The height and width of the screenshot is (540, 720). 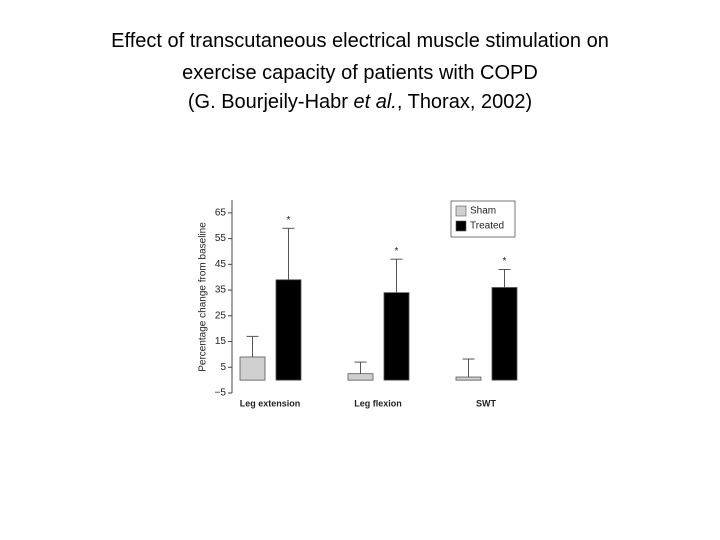 I want to click on y-tick-label: −5, so click(x=221, y=393).